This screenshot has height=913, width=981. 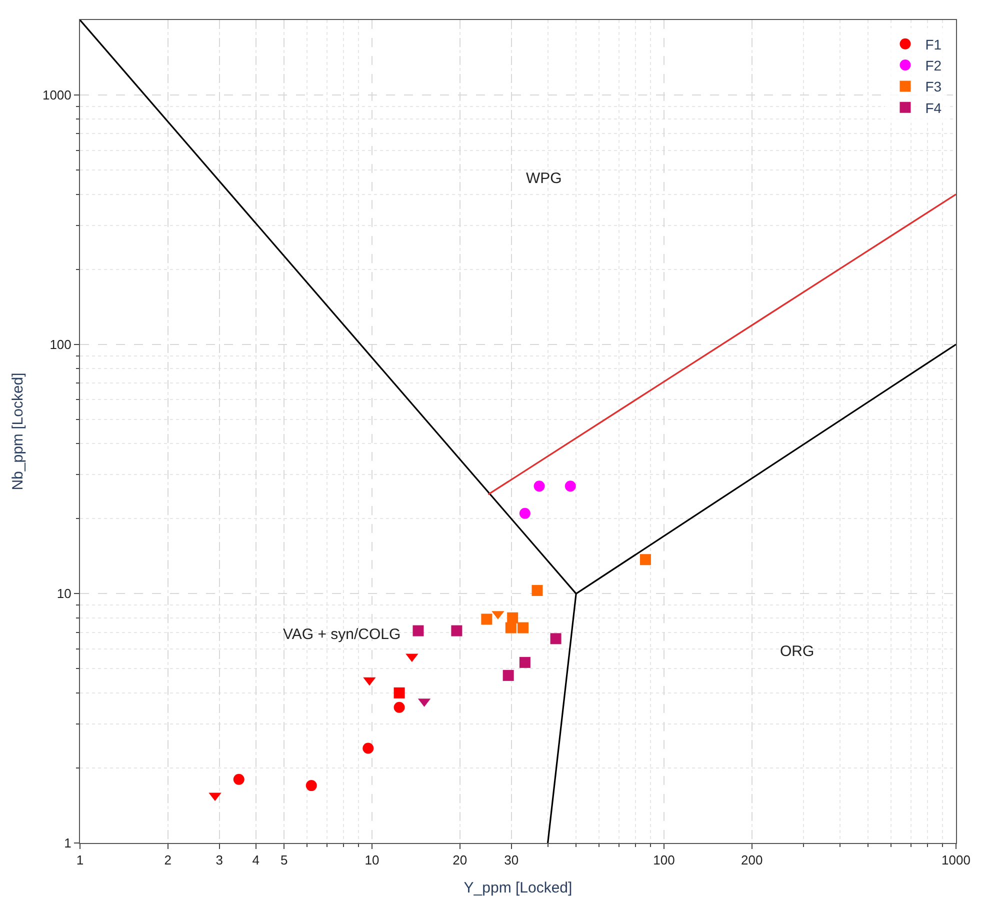 What do you see at coordinates (372, 860) in the screenshot?
I see `x-tick-label: 10` at bounding box center [372, 860].